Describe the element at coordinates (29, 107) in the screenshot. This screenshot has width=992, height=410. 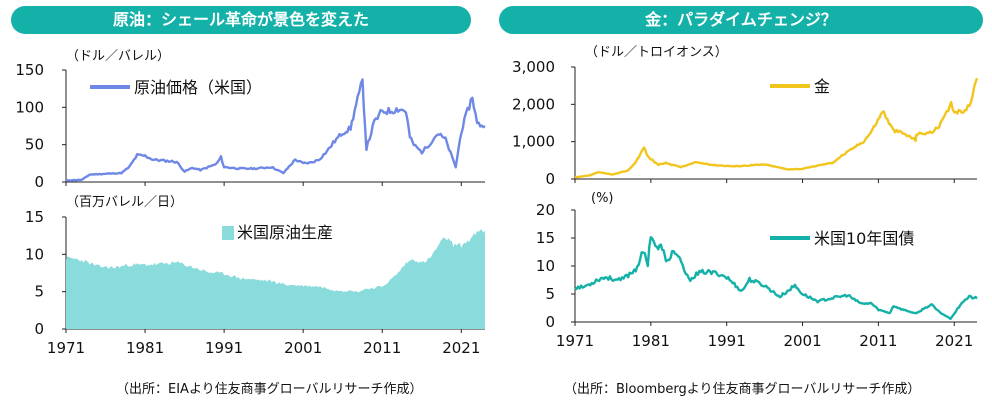
I see `y-tick-label: 100` at that location.